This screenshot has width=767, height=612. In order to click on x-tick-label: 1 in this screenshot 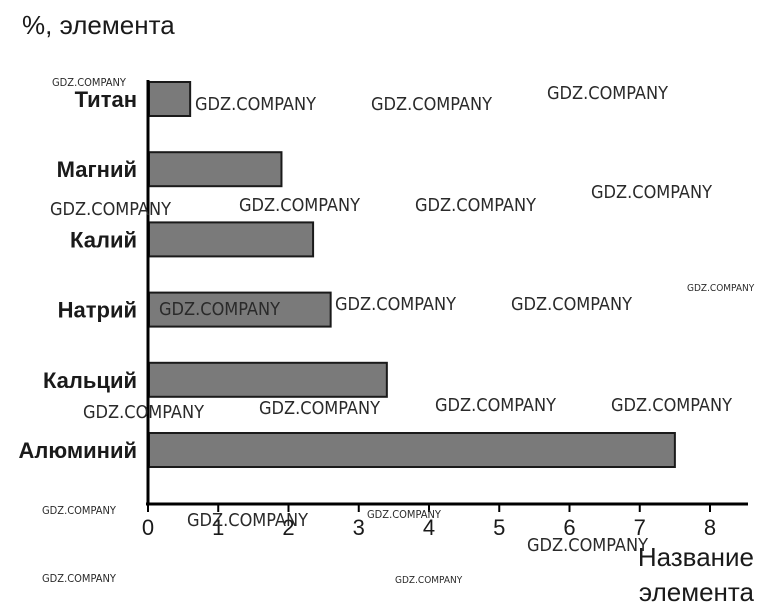, I will do `click(218, 527)`.